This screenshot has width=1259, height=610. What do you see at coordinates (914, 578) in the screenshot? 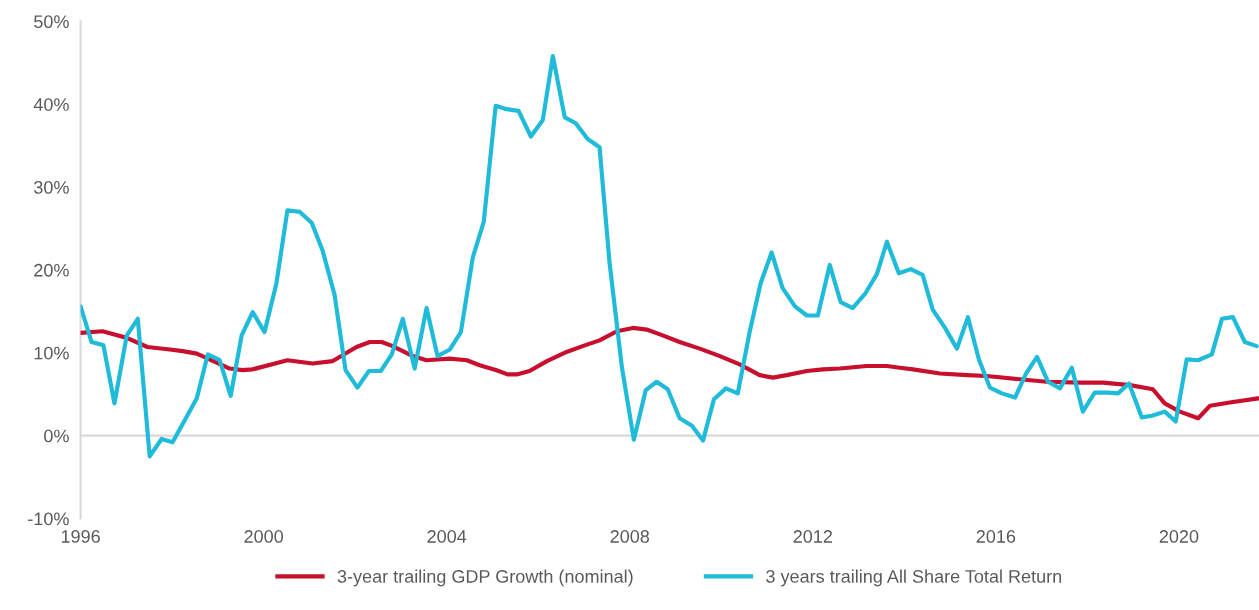
I see `legend-label: 3 years trailing All Share Total Return` at bounding box center [914, 578].